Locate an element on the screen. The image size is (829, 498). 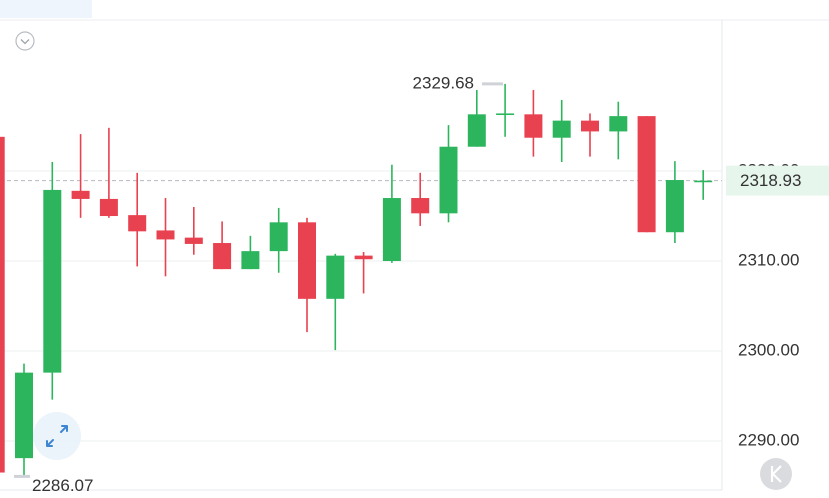
expand-button is located at coordinates (57, 436).